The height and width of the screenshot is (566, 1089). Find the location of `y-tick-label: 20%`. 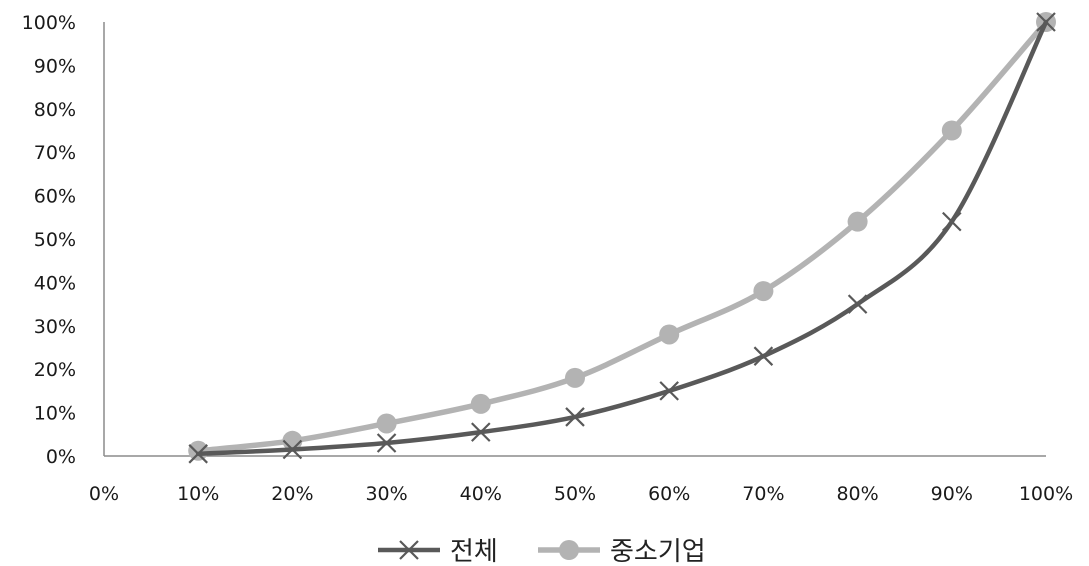

y-tick-label: 20% is located at coordinates (55, 370).